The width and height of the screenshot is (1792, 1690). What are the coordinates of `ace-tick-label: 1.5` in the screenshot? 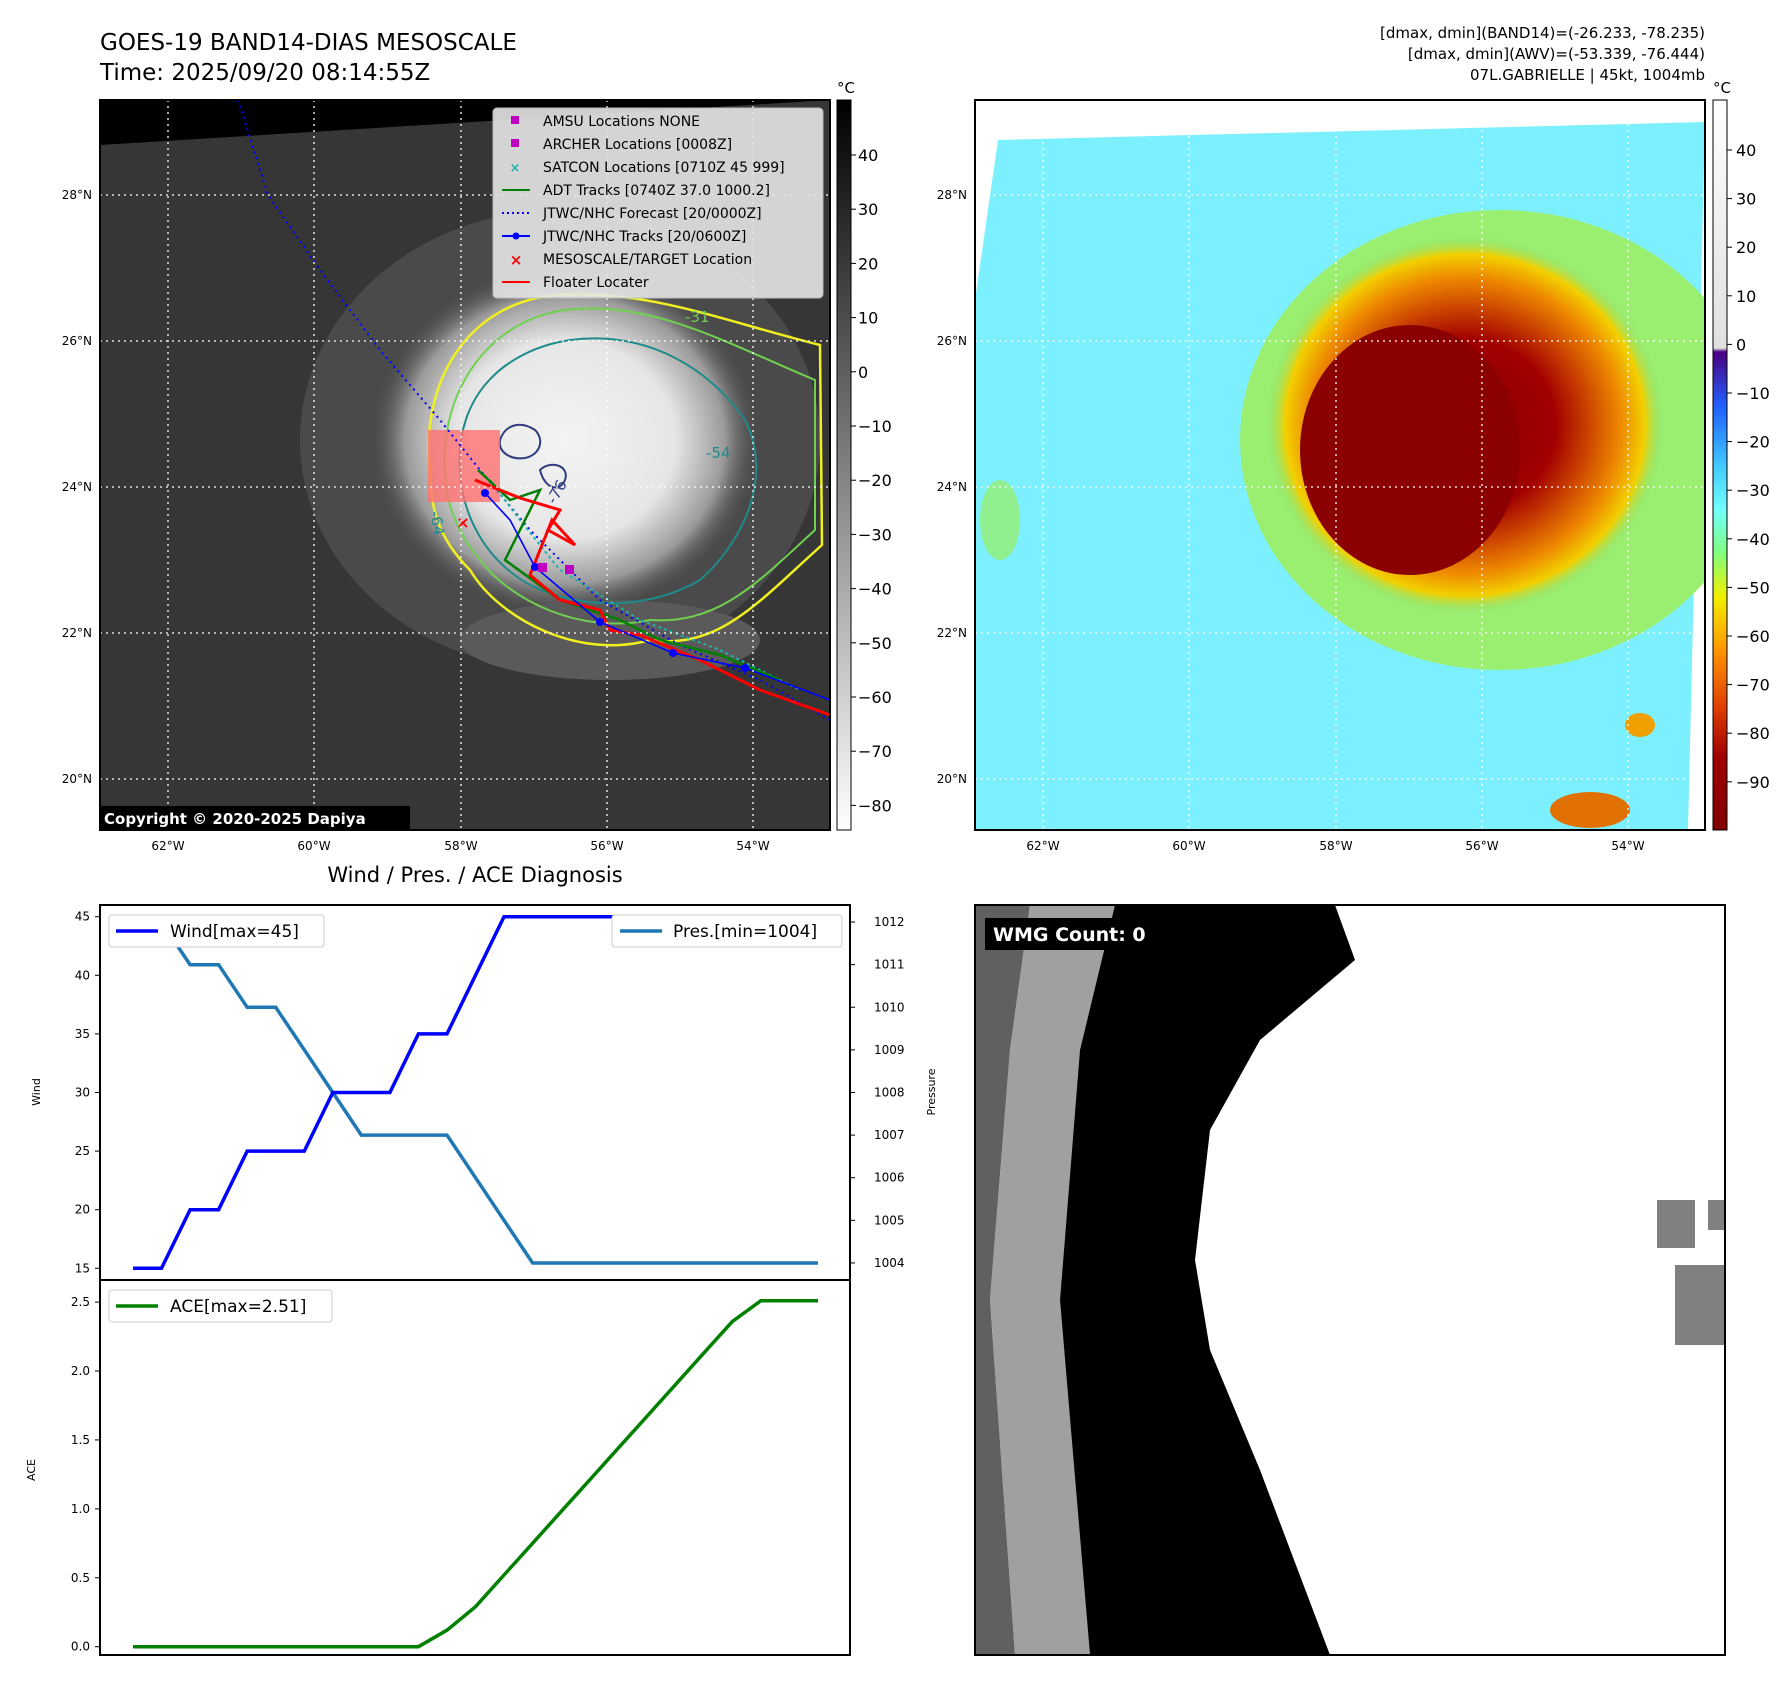 It's located at (80, 1440).